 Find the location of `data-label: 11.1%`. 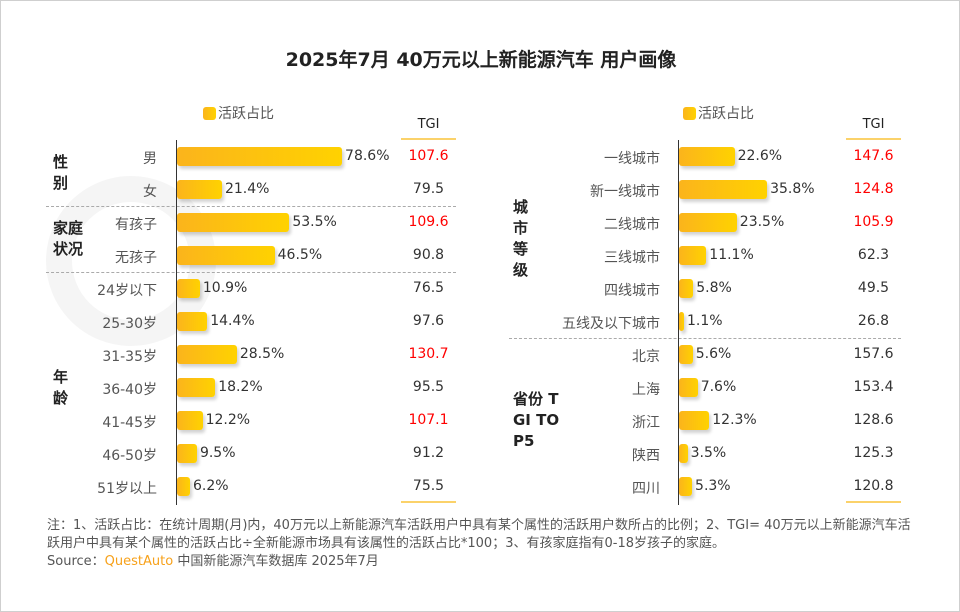

data-label: 11.1% is located at coordinates (731, 254).